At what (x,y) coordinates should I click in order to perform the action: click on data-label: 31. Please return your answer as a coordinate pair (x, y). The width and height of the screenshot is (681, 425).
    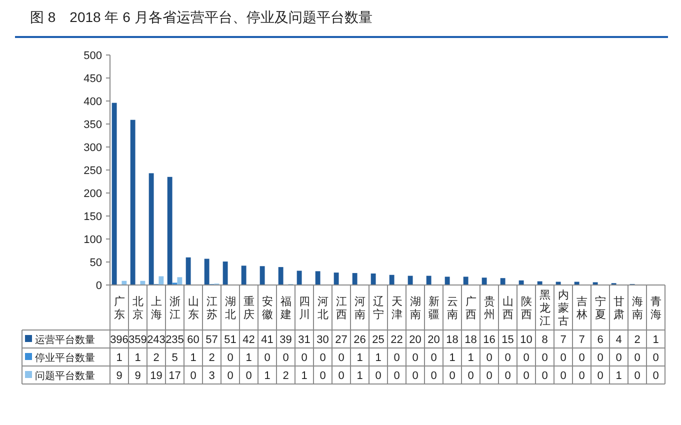
    Looking at the image, I should click on (304, 340).